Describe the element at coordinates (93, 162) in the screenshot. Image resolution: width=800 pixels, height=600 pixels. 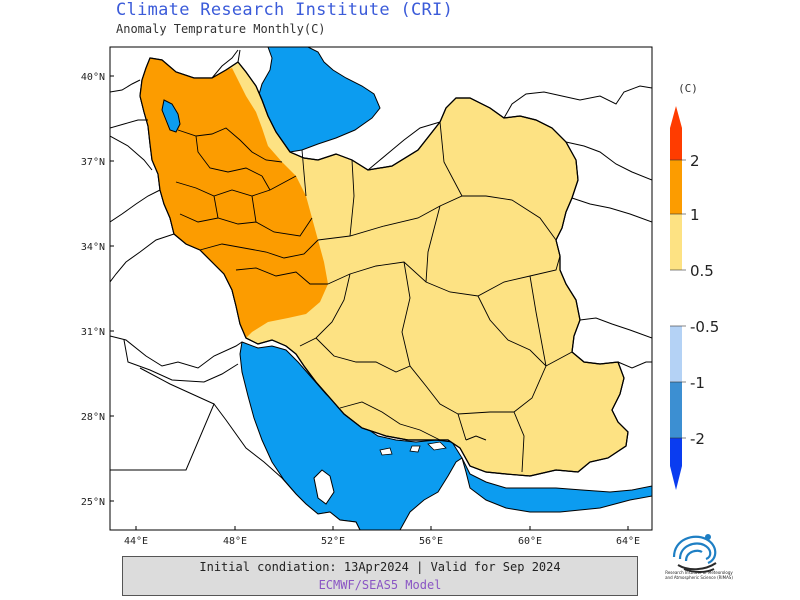
I see `lat-label: 37°N` at that location.